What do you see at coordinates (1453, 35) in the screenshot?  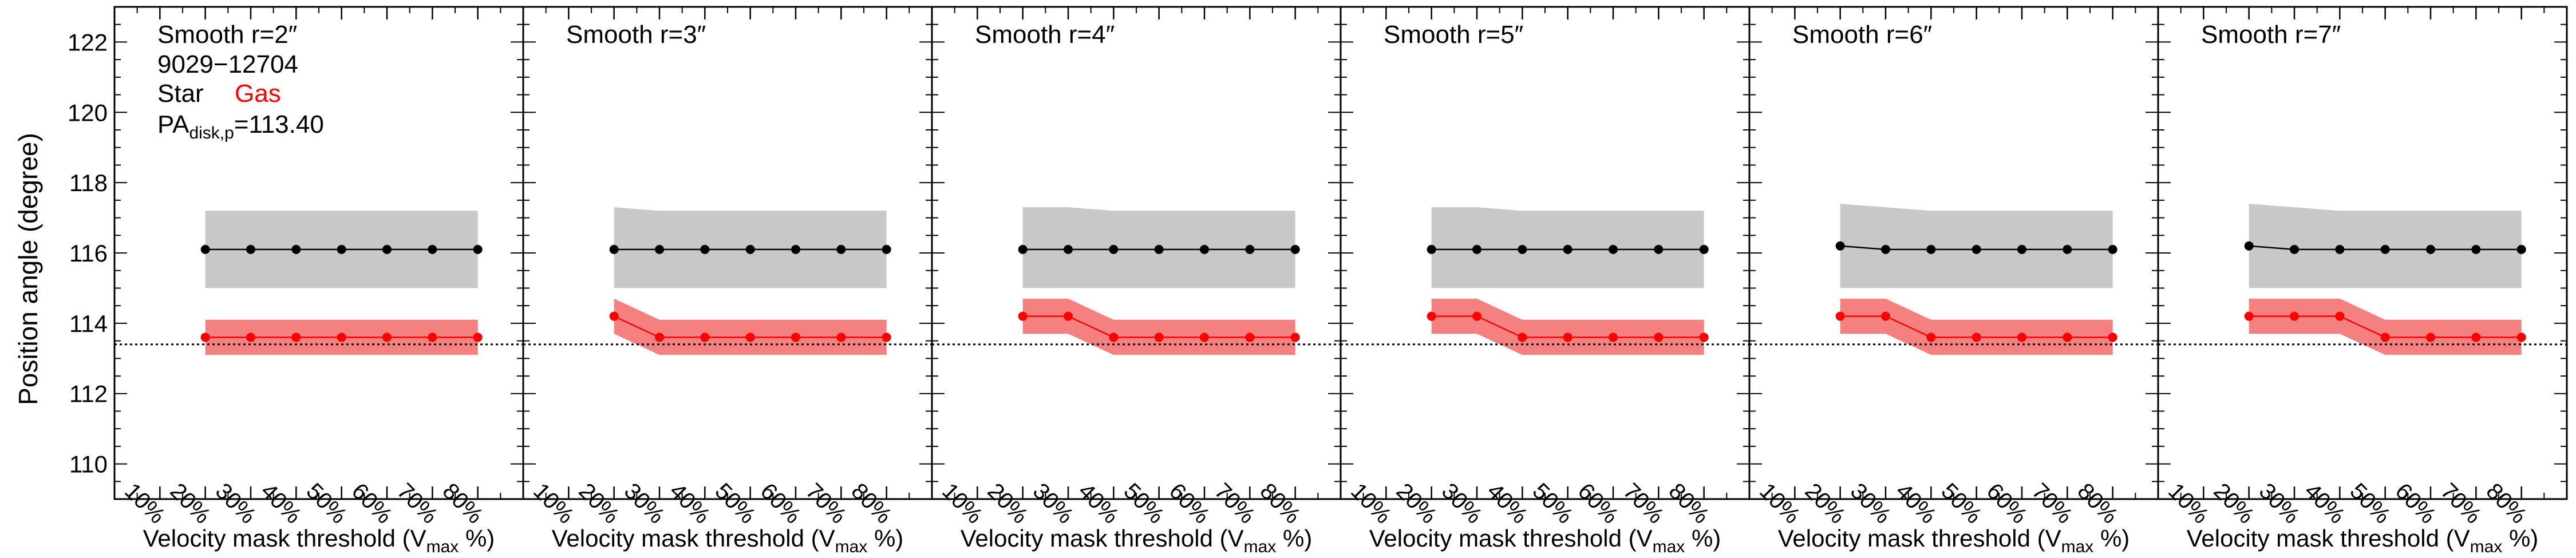 I see `panel-title: Smooth r=5″` at bounding box center [1453, 35].